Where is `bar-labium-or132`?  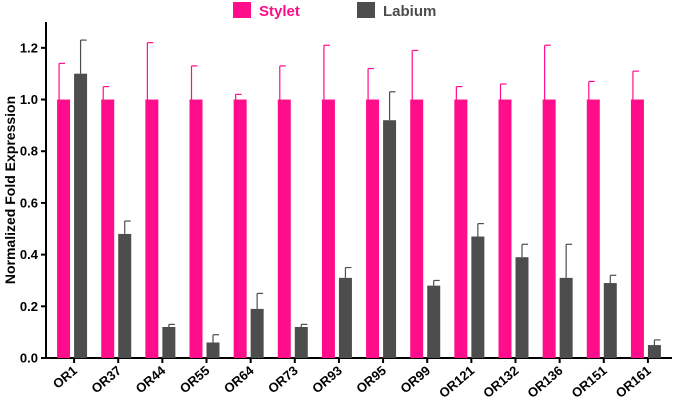
bar-labium-or132 is located at coordinates (522, 307).